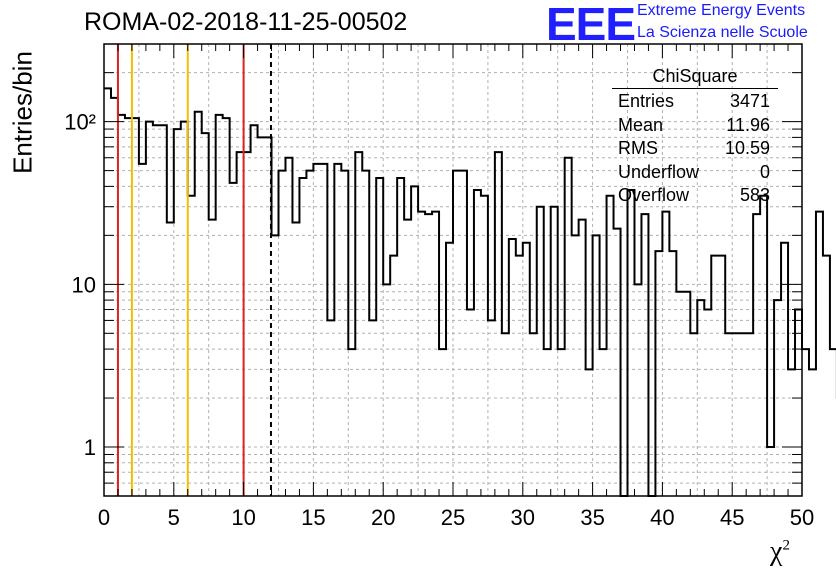 This screenshot has height=572, width=836. What do you see at coordinates (246, 22) in the screenshot?
I see `chart-title: ROMA-02-2018-11-25-00502` at bounding box center [246, 22].